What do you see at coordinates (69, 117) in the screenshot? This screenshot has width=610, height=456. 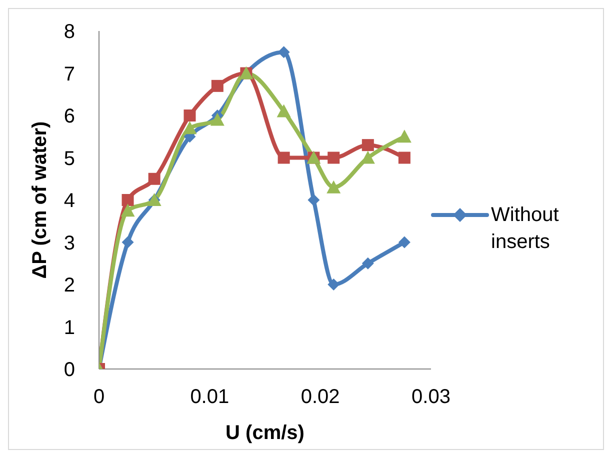 I see `y-tick-label: 6` at bounding box center [69, 117].